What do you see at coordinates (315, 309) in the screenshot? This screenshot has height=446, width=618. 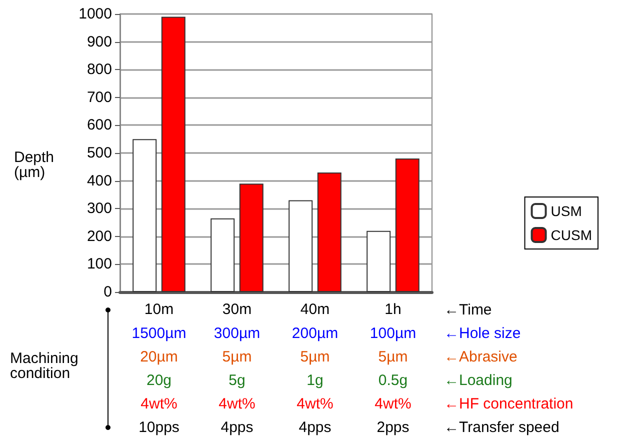 I see `x-tick-label: 40m` at bounding box center [315, 309].